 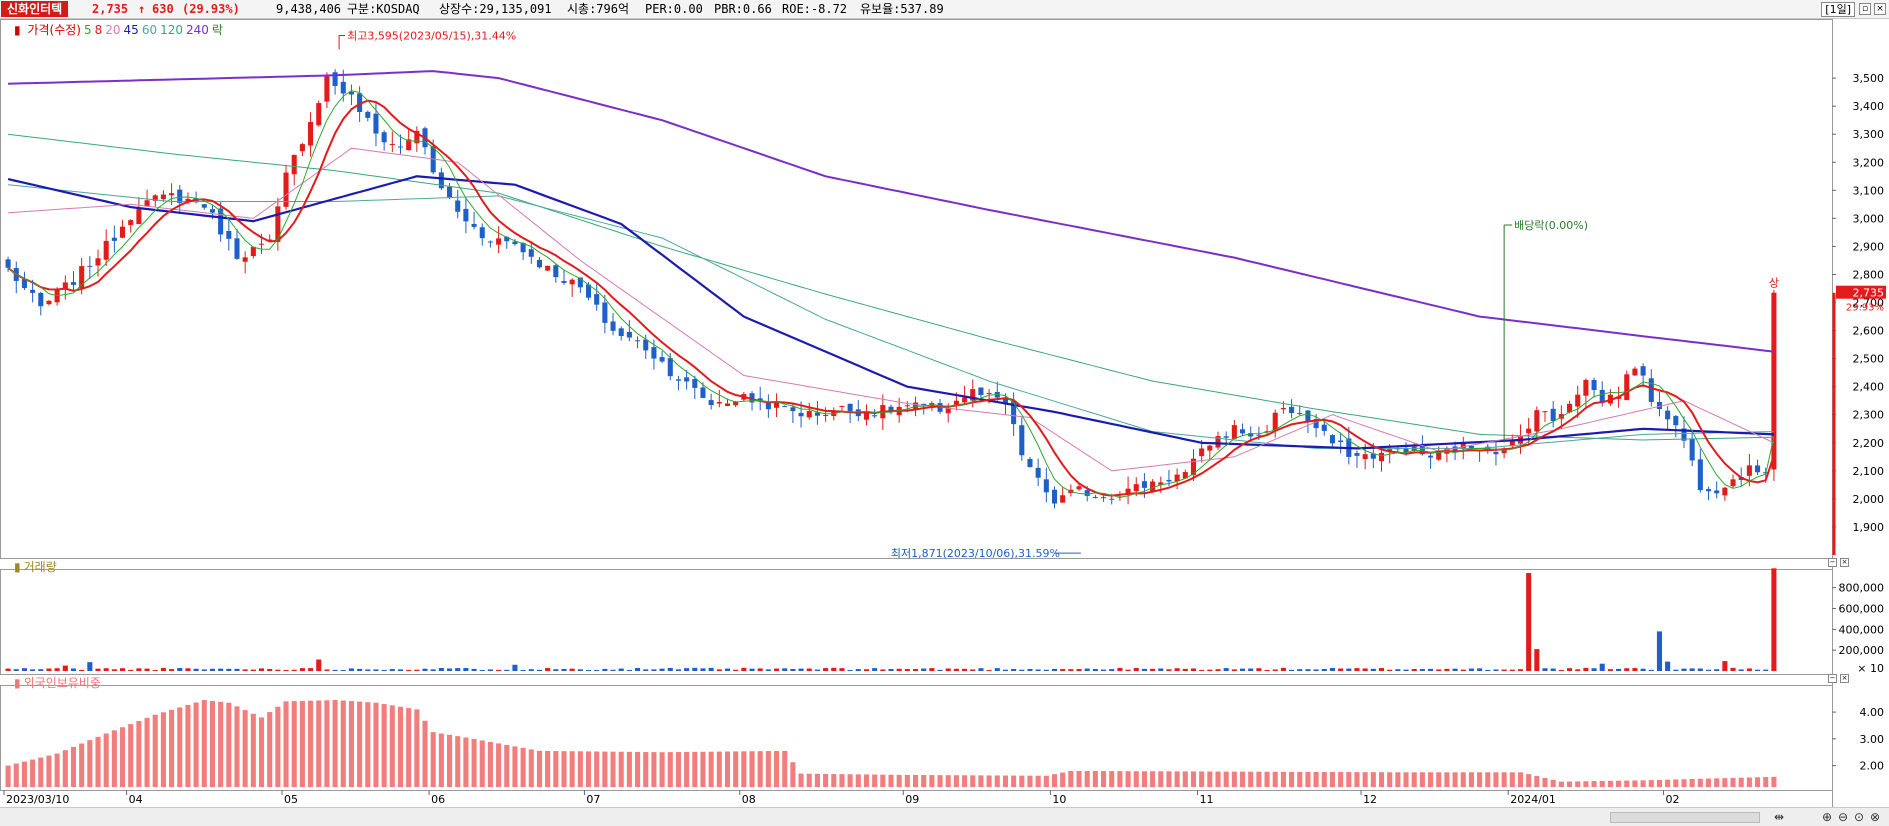 What do you see at coordinates (1869, 106) in the screenshot?
I see `price-tick-label: 3,400` at bounding box center [1869, 106].